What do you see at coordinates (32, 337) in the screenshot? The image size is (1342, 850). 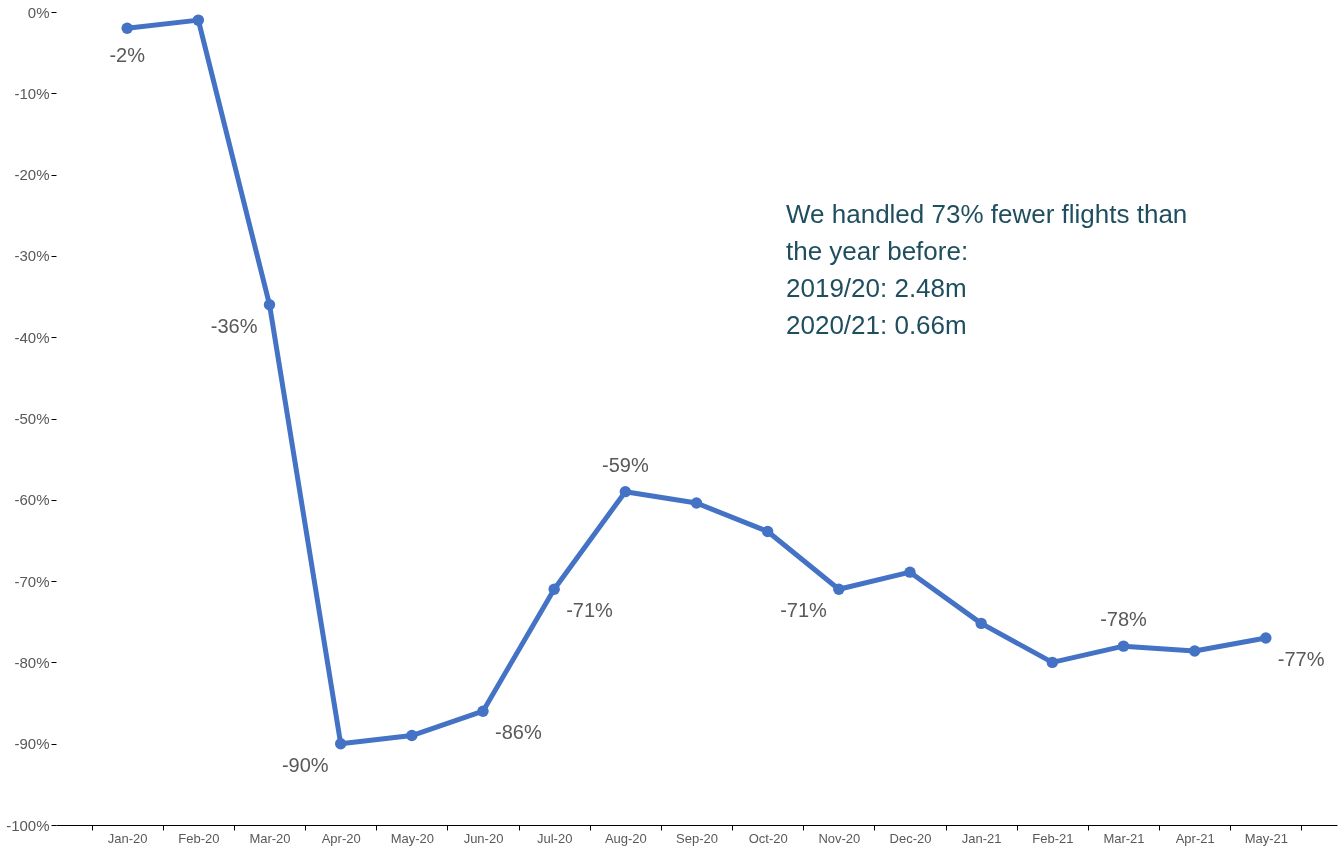 I see `y-tick-label: -40%` at bounding box center [32, 337].